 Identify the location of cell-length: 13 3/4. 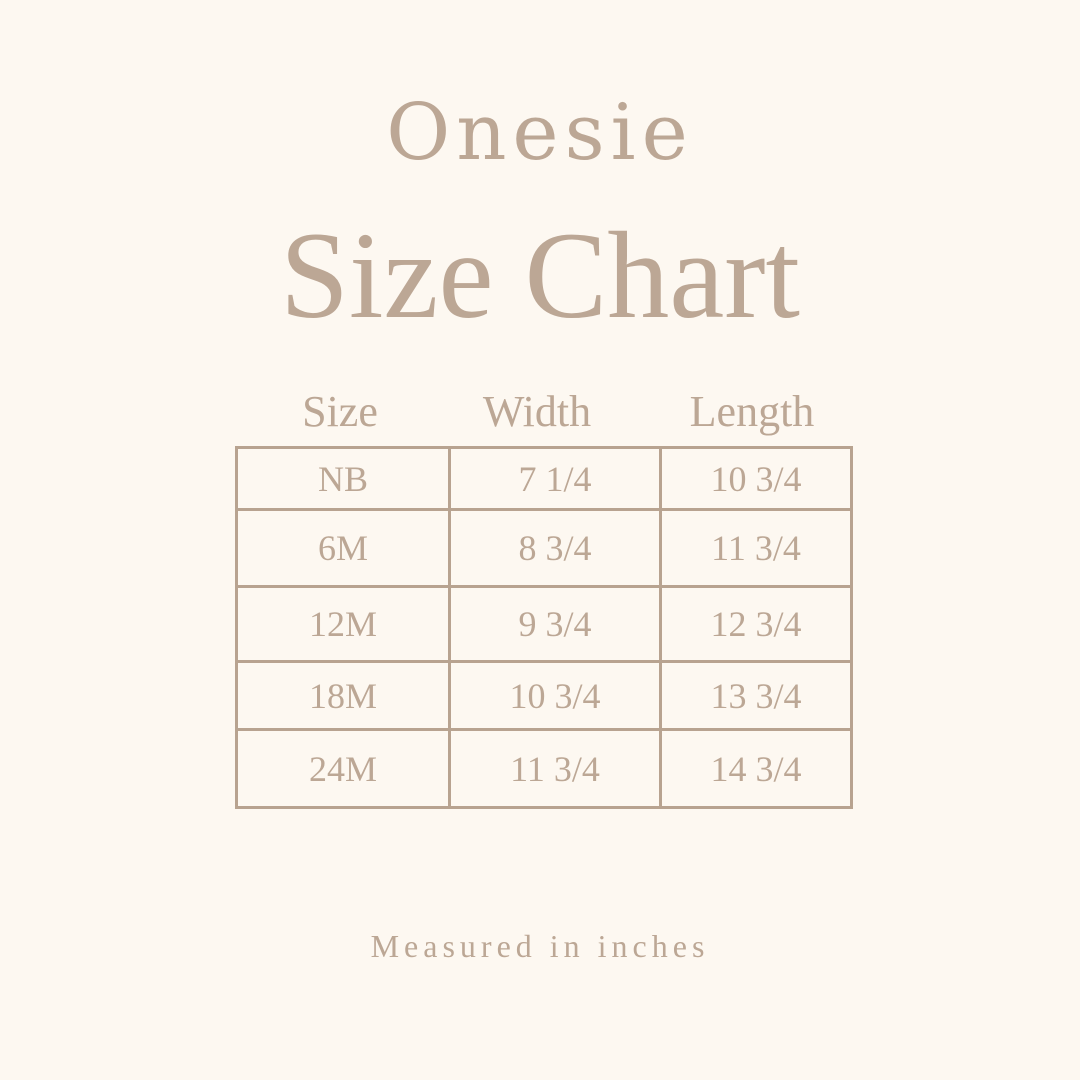
(756, 695).